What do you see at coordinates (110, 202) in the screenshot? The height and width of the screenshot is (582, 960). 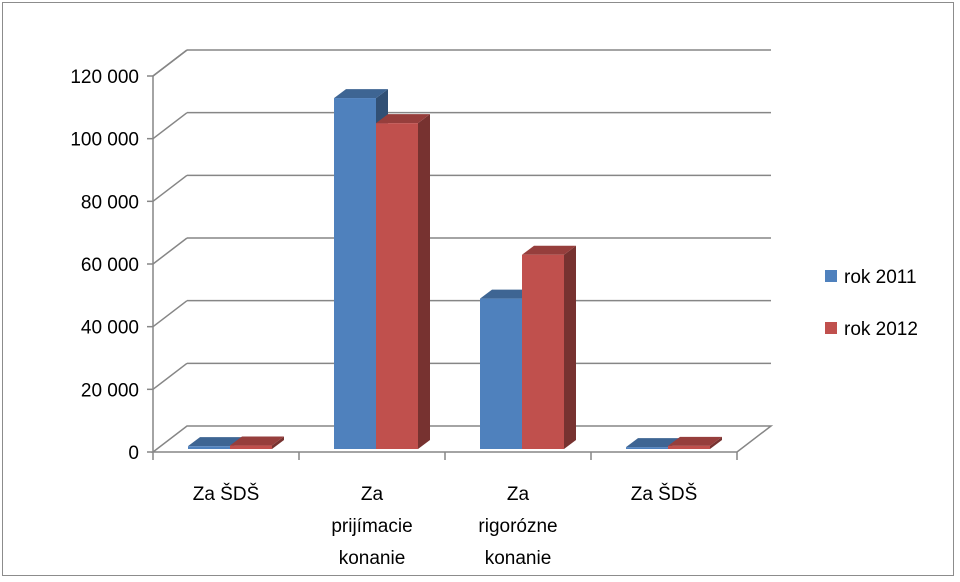 I see `y-tick-label: 80 000` at bounding box center [110, 202].